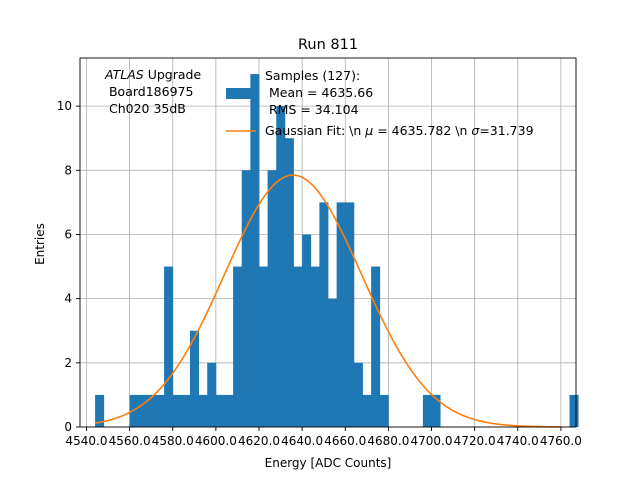 The height and width of the screenshot is (480, 640). What do you see at coordinates (328, 463) in the screenshot?
I see `x-axis-label: Energy [ADC Counts]` at bounding box center [328, 463].